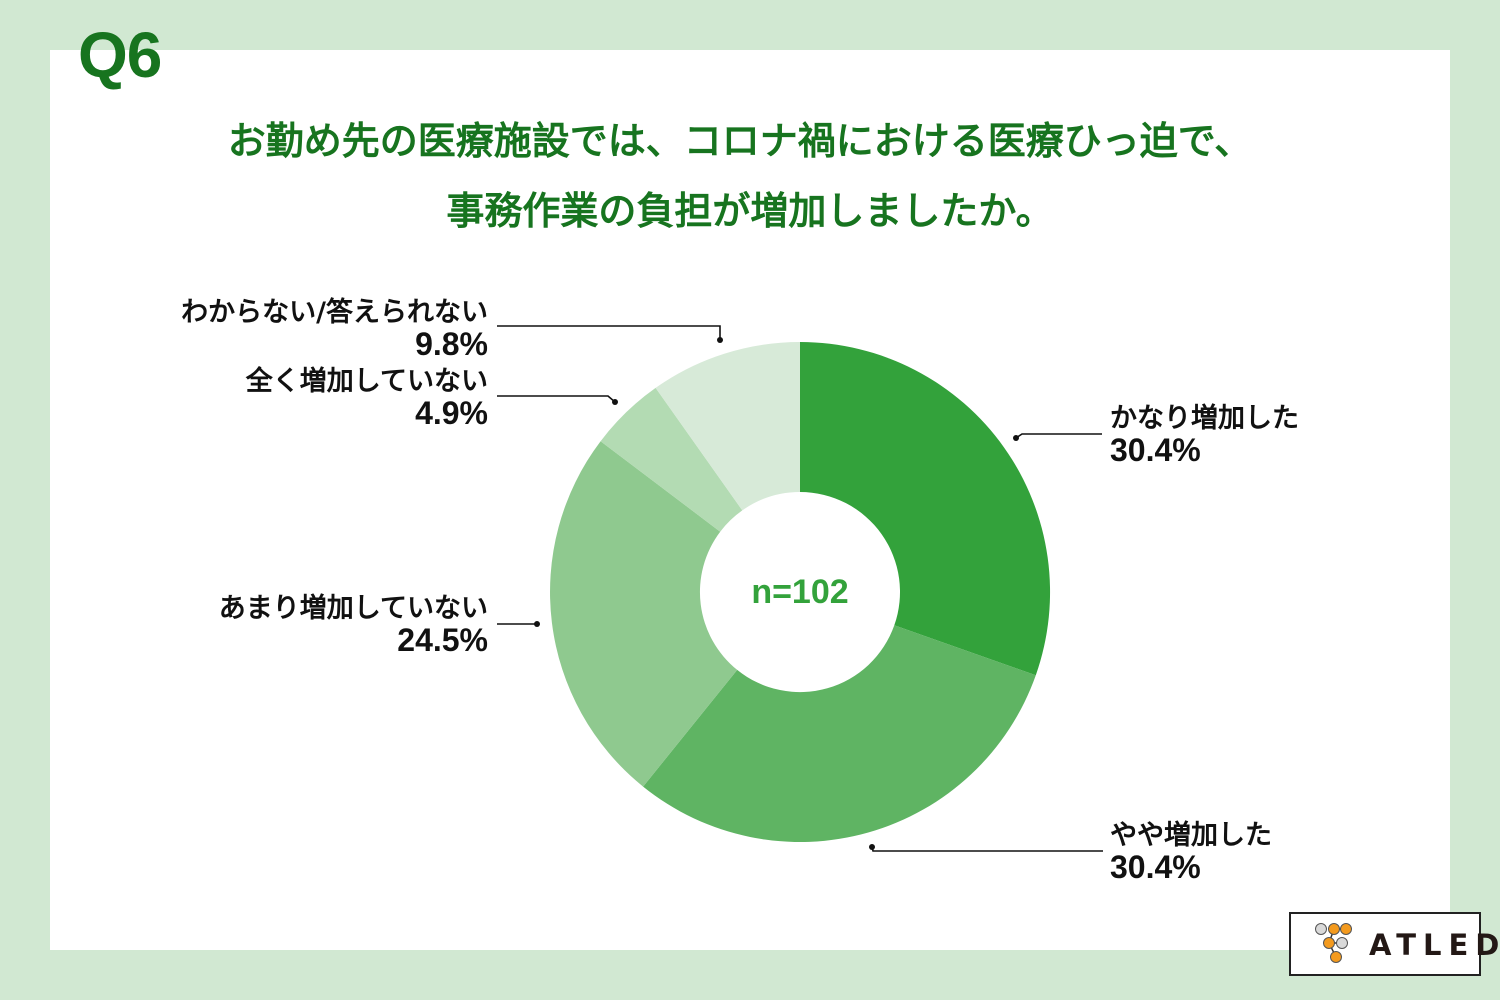  What do you see at coordinates (120, 55) in the screenshot?
I see `question-number: Q6` at bounding box center [120, 55].